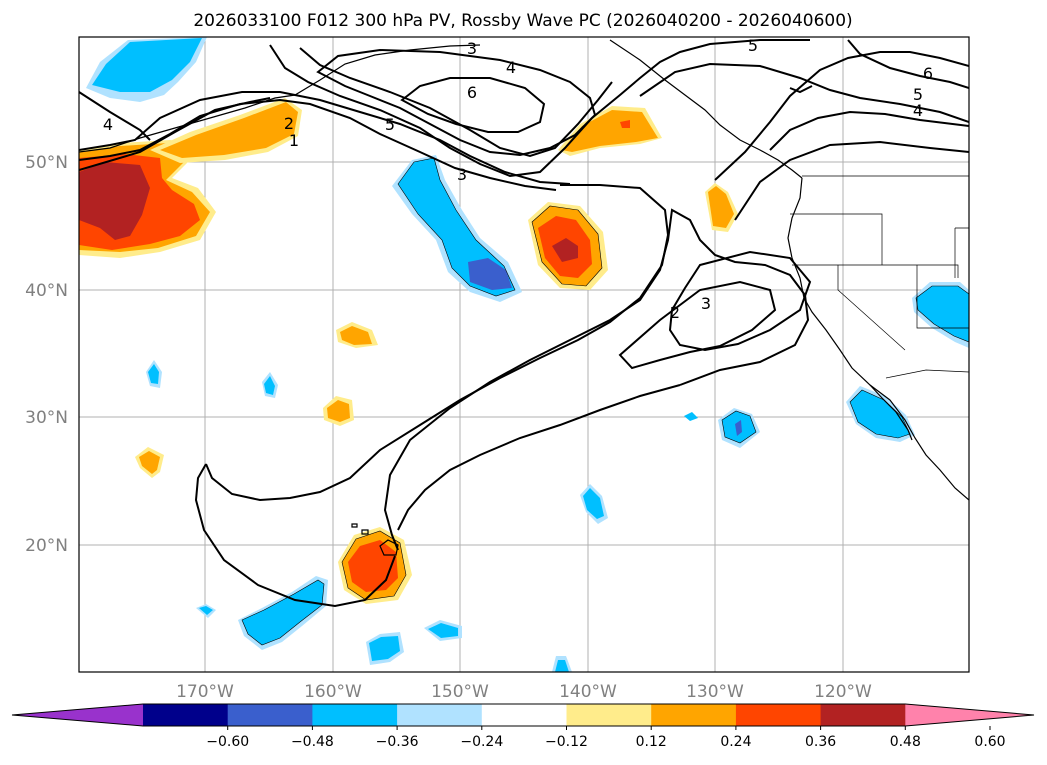 The height and width of the screenshot is (765, 1047). What do you see at coordinates (675, 312) in the screenshot?
I see `contour-label: 2` at bounding box center [675, 312].